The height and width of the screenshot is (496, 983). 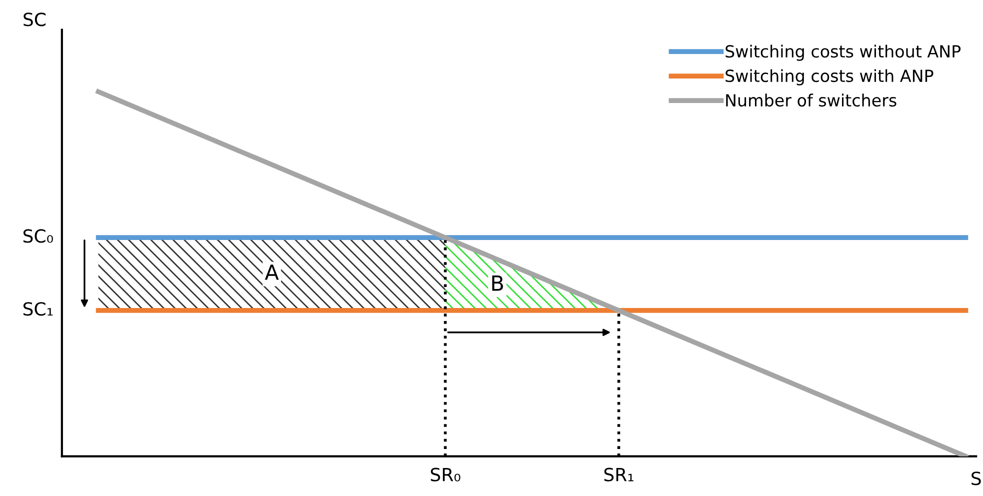 I want to click on x-tick-label: SR₁, so click(x=619, y=475).